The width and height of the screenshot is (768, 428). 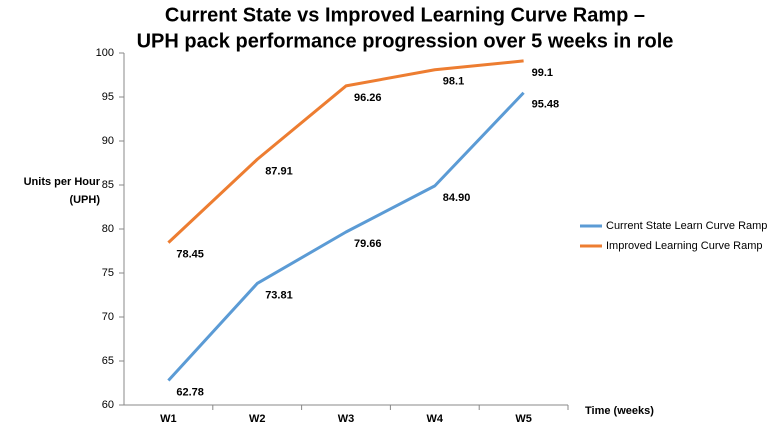 I want to click on x-tick-label: W3, so click(x=346, y=419).